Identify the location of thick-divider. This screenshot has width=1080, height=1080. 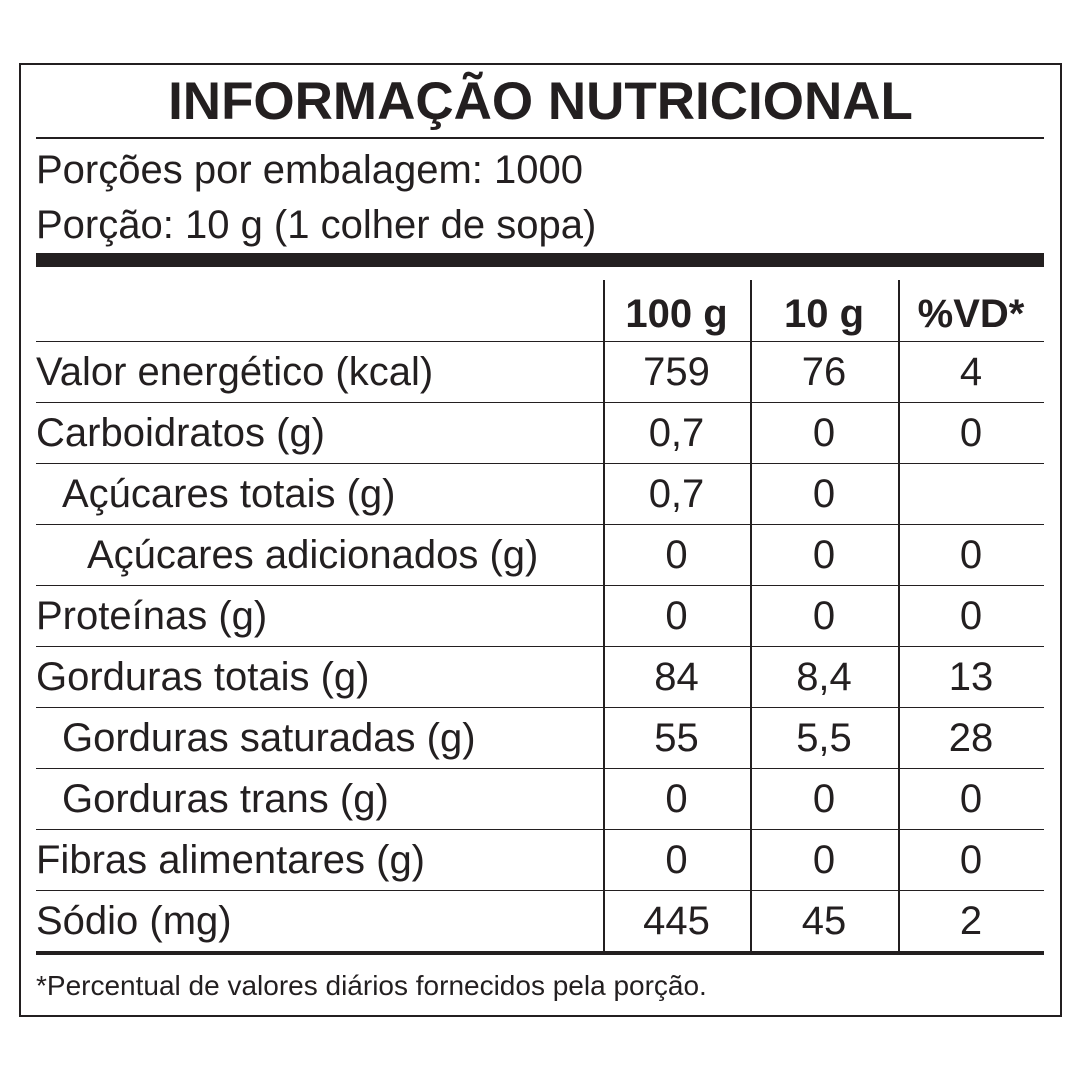
(540, 260).